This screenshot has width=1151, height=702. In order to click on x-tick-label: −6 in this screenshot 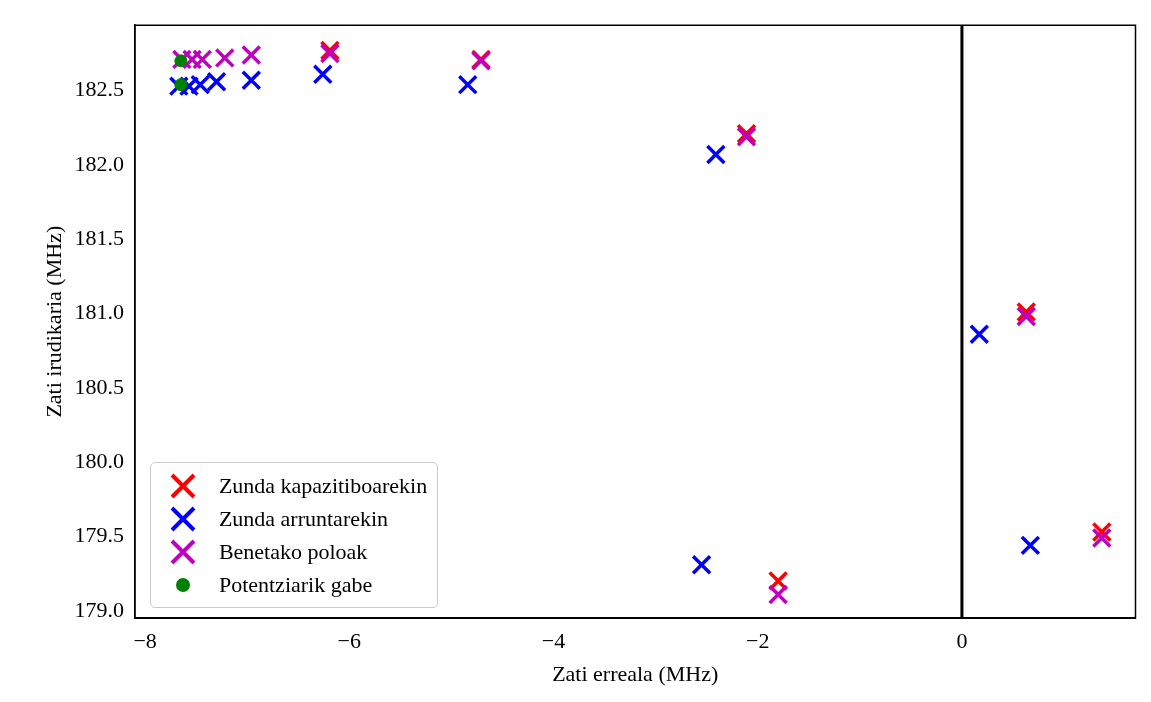, I will do `click(349, 641)`.